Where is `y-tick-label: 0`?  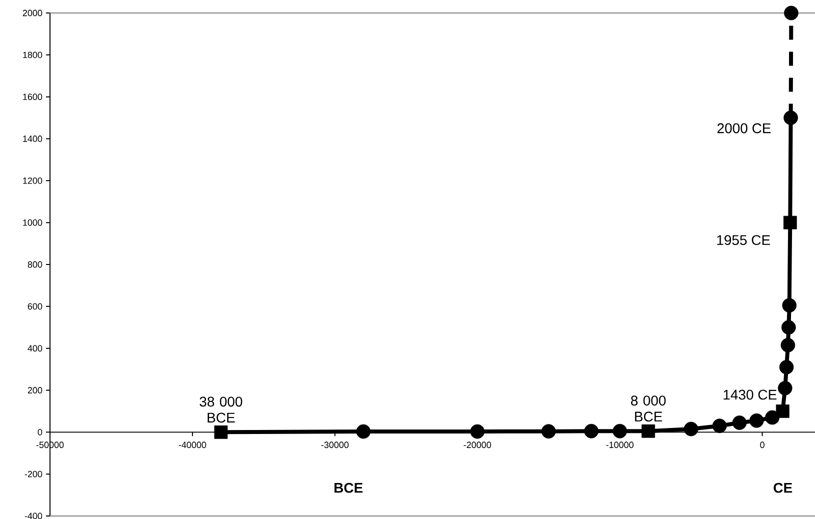
y-tick-label: 0 is located at coordinates (40, 432).